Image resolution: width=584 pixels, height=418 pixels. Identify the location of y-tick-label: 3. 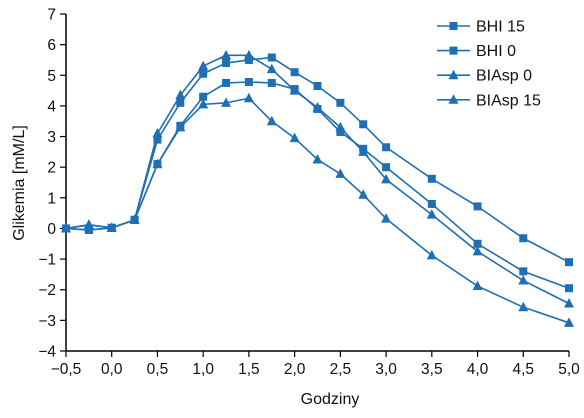
(51, 137).